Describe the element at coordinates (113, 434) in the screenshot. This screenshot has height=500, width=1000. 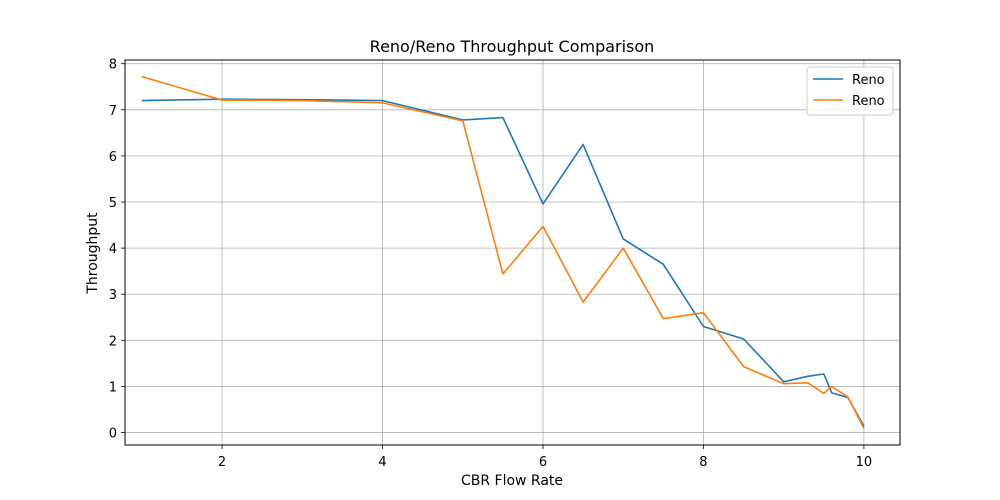
I see `y-tick-label: 0` at that location.